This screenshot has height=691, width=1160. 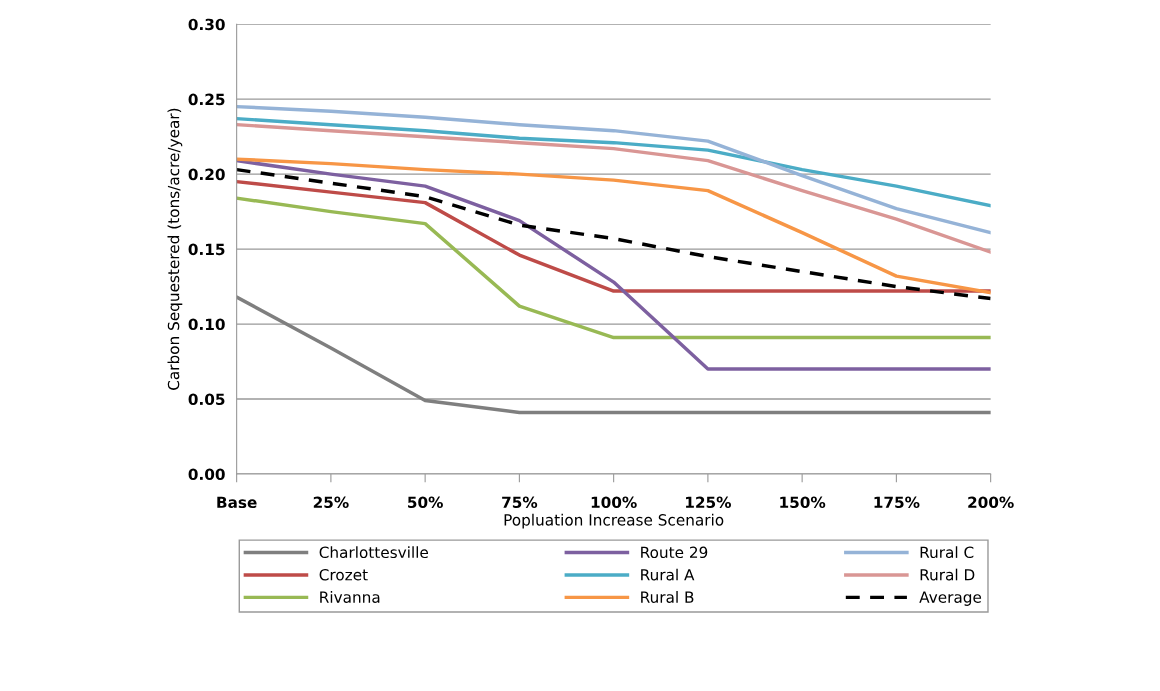 I want to click on y-tick-label: 0.15, so click(x=206, y=249).